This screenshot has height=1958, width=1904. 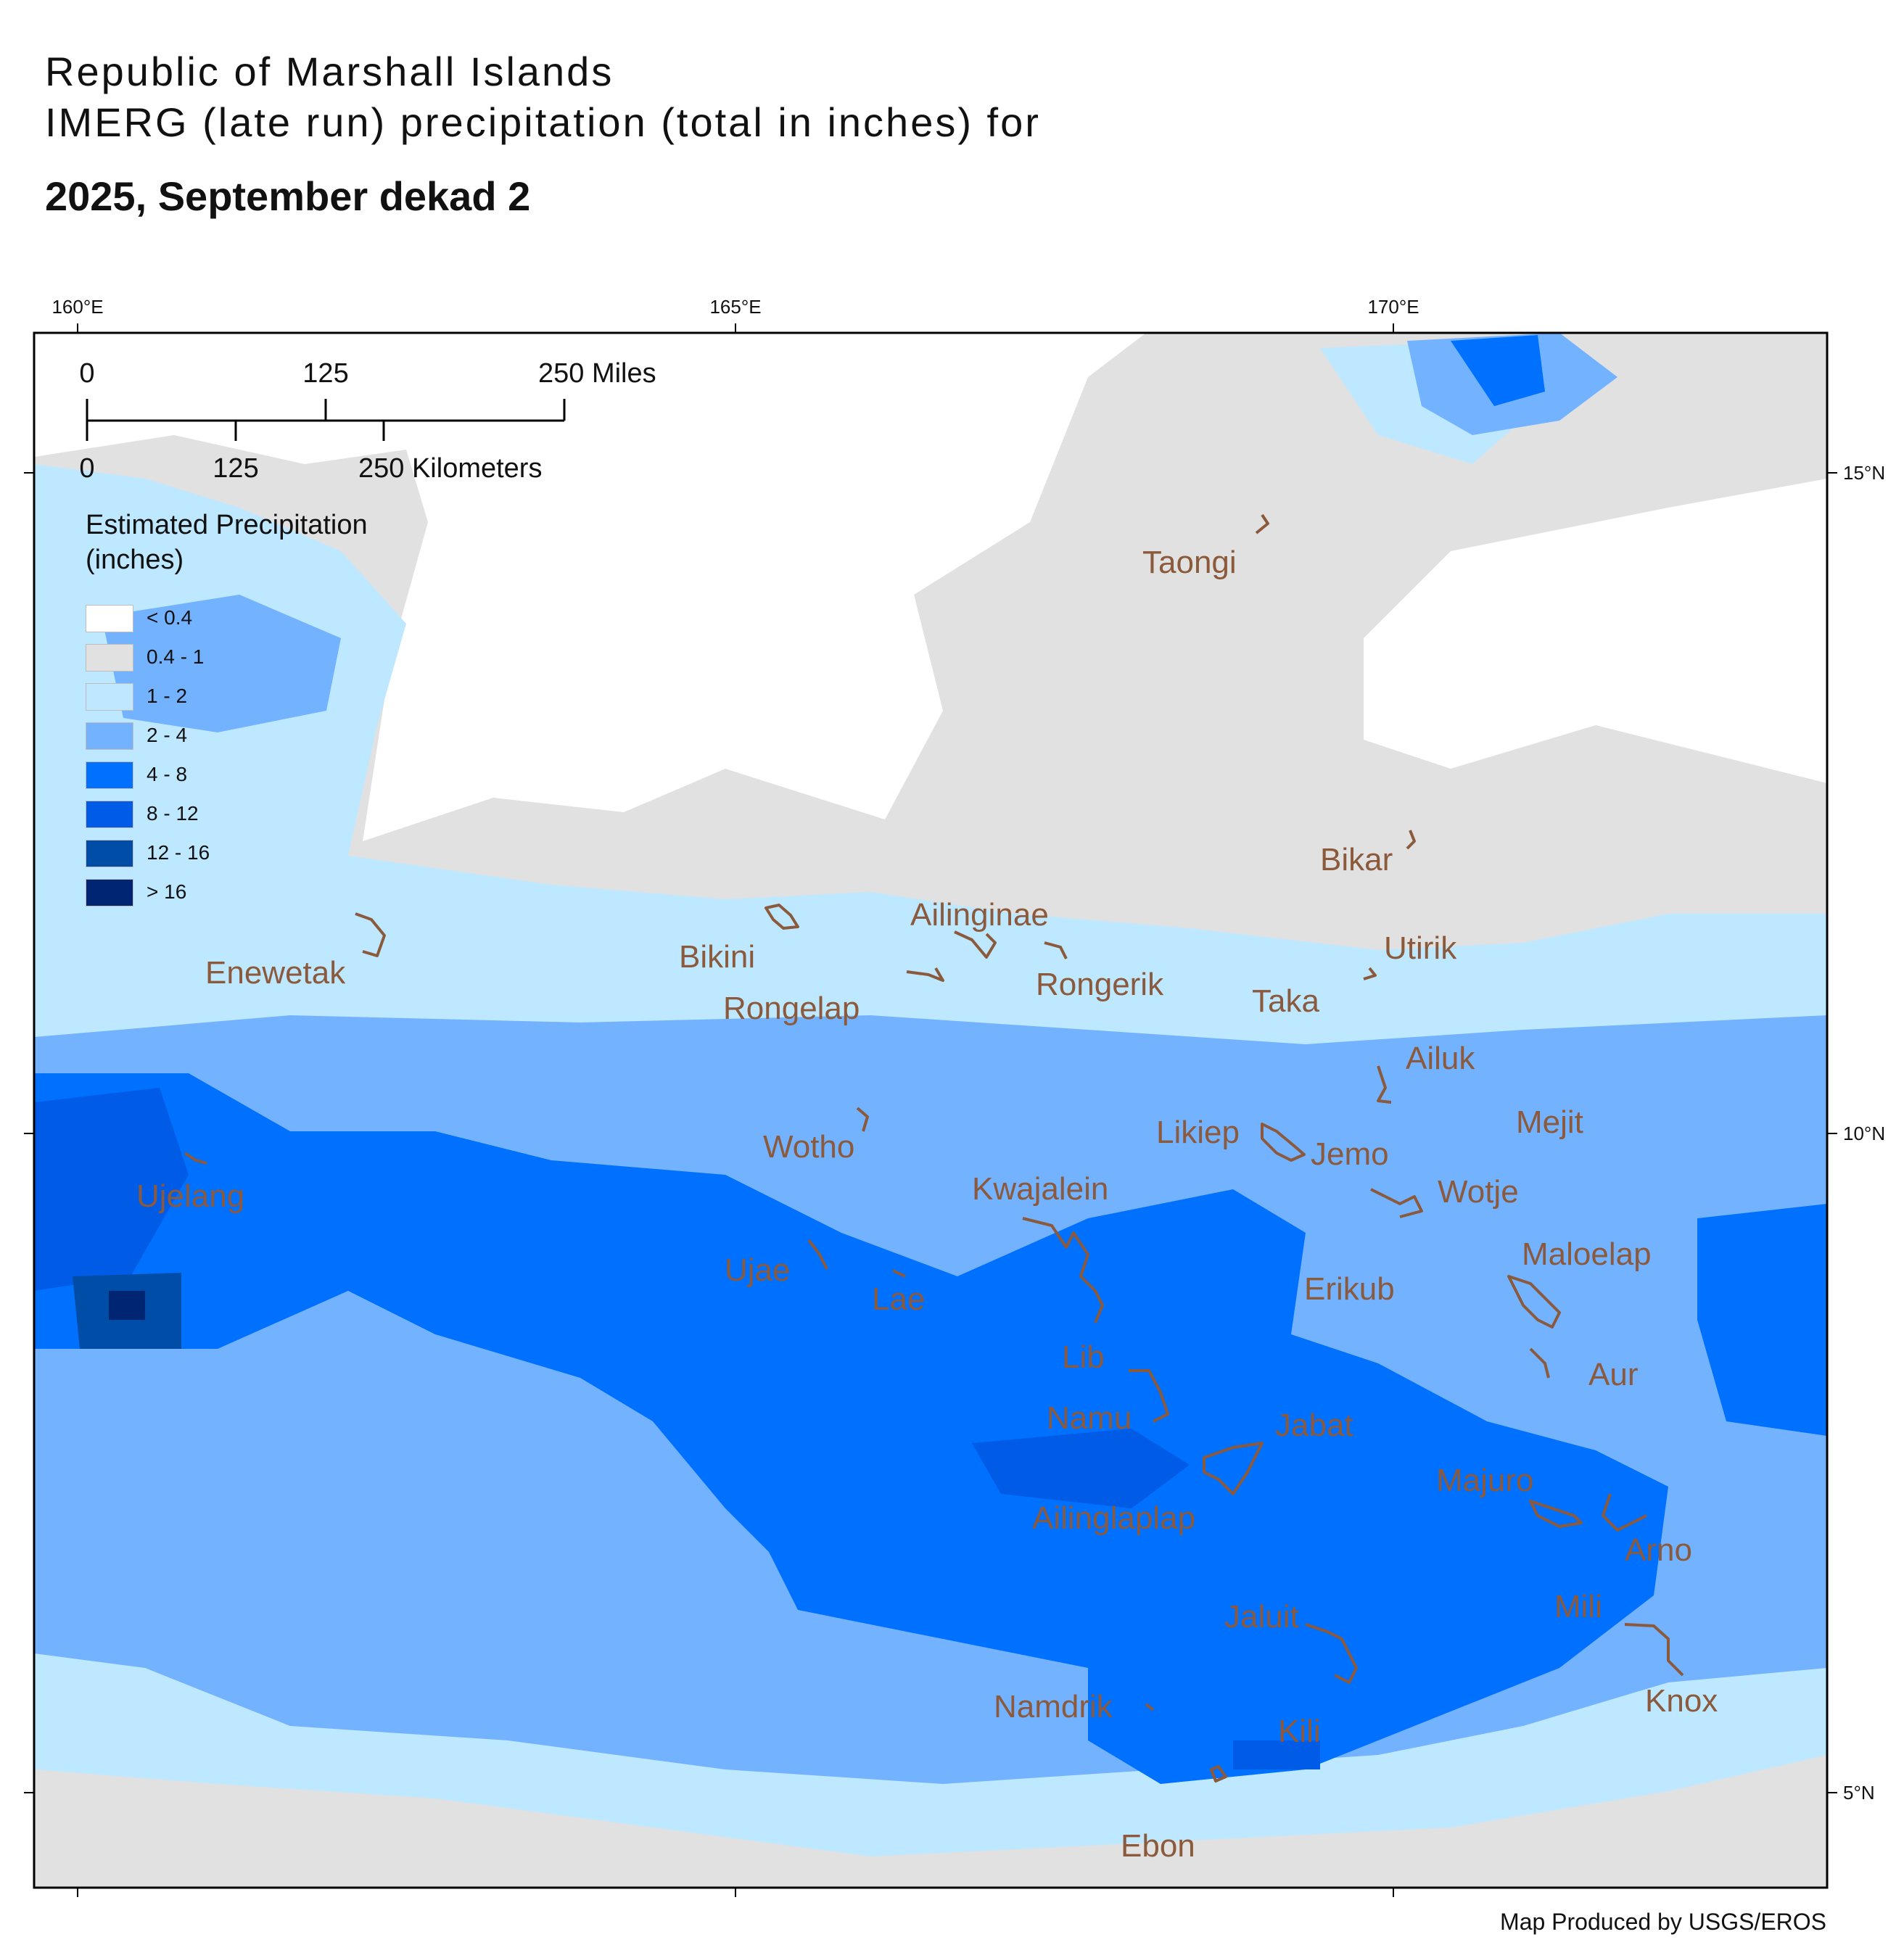 What do you see at coordinates (597, 373) in the screenshot?
I see `scale-miles-250: 250 Miles` at bounding box center [597, 373].